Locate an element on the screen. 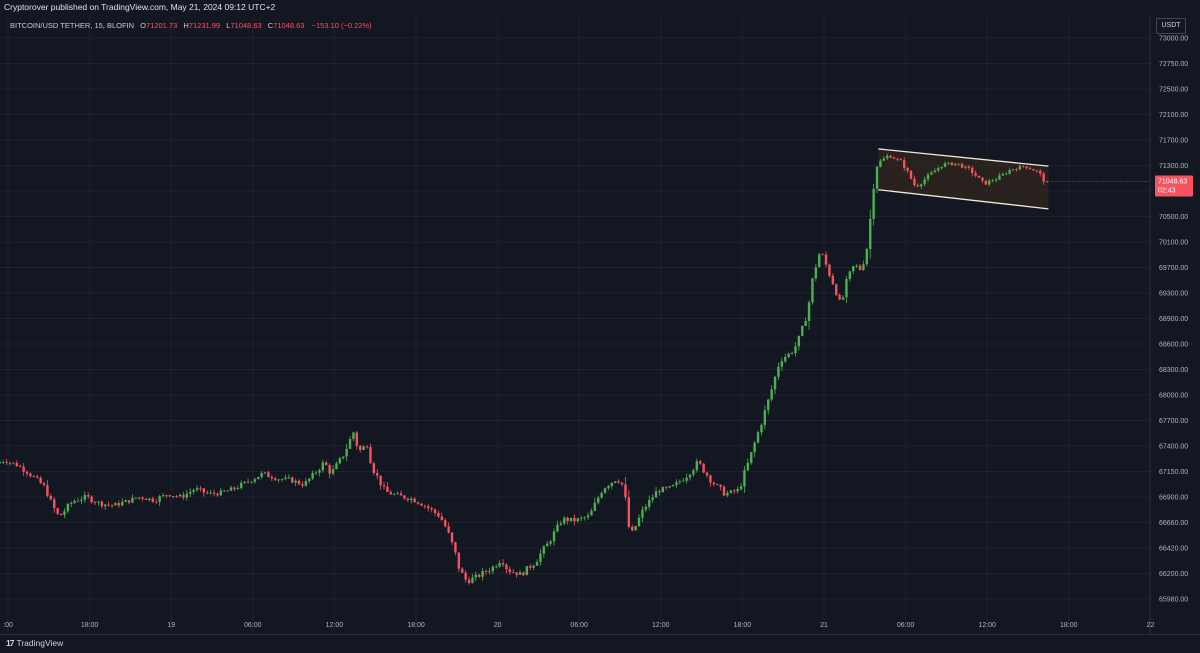  symbol-name: BITCOIN/USD TETHER, 15, BLOFIN is located at coordinates (72, 25).